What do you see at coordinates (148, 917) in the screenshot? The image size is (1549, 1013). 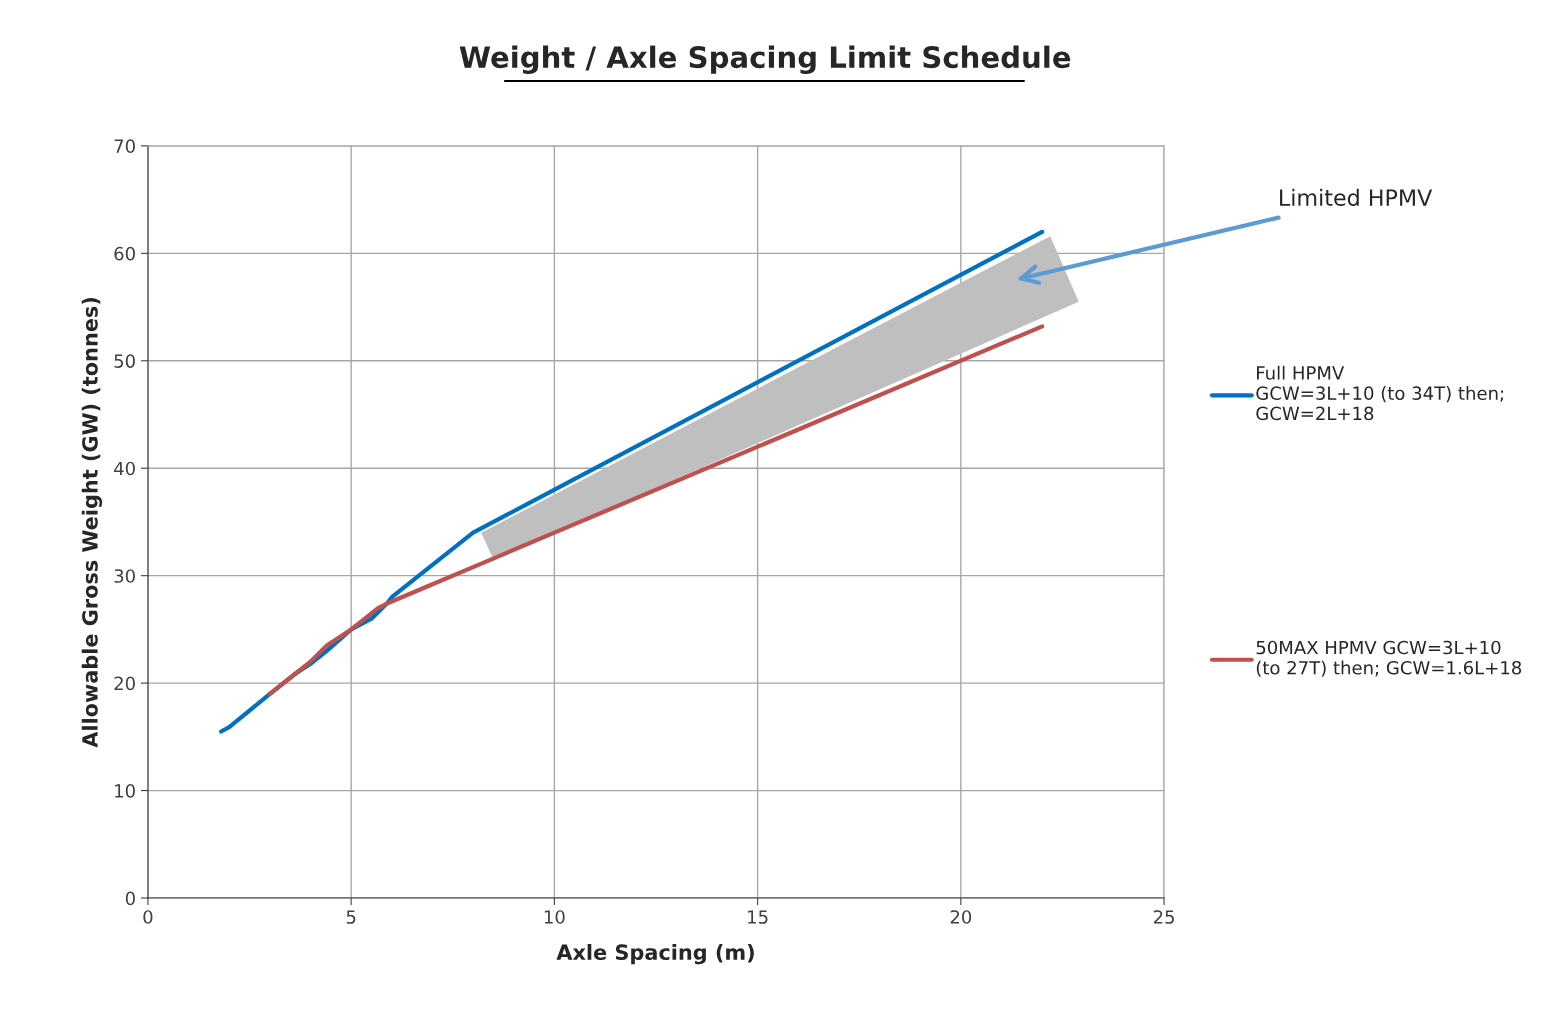 I see `x-tick-label: 0` at bounding box center [148, 917].